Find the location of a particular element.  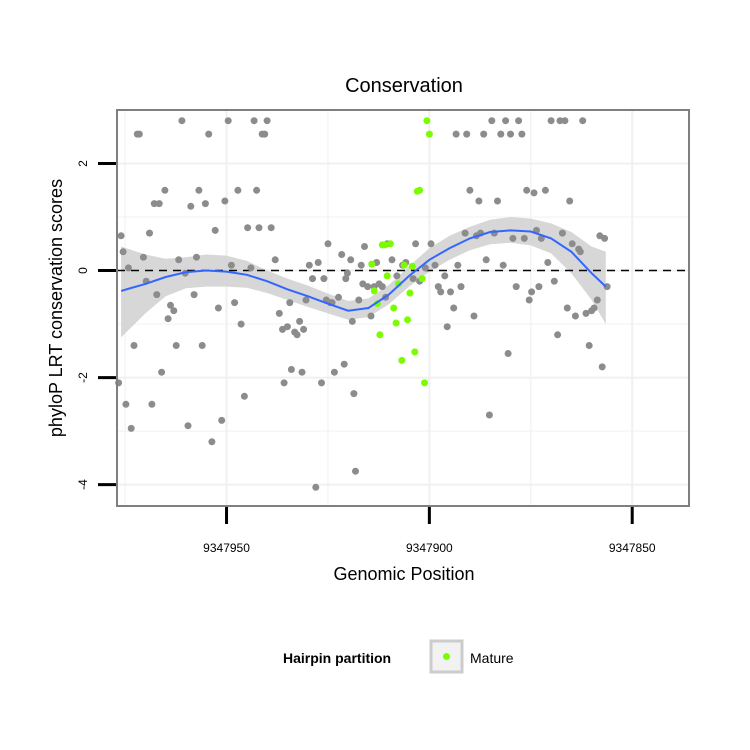

legend-key is located at coordinates (446, 656).